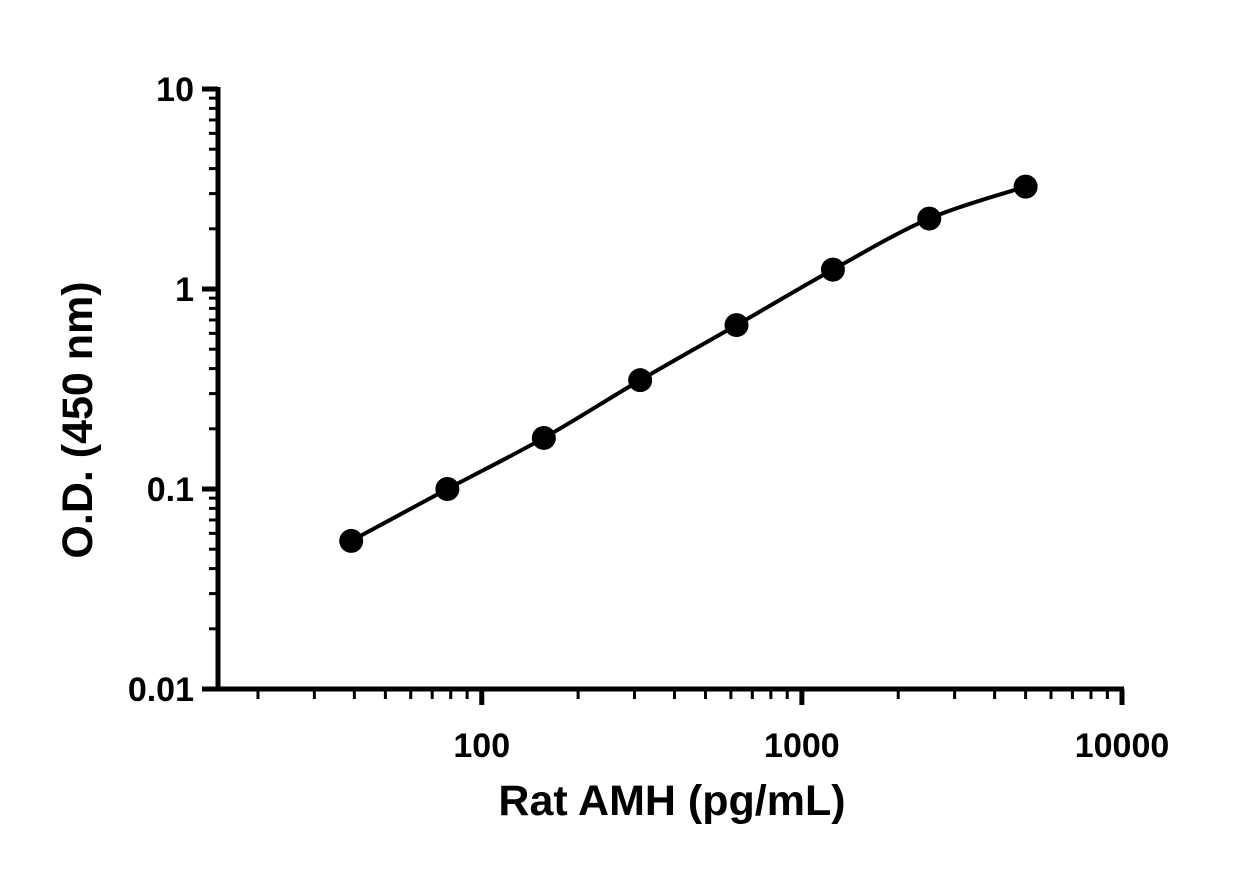 The height and width of the screenshot is (870, 1247). What do you see at coordinates (690, 697) in the screenshot?
I see `x-axis-ticks` at bounding box center [690, 697].